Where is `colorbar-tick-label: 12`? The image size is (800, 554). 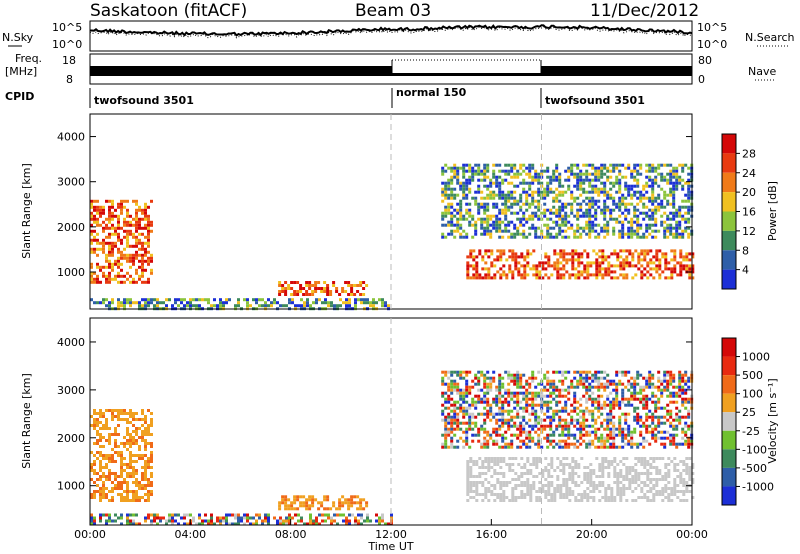 colorbar-tick-label: 12 is located at coordinates (749, 231).